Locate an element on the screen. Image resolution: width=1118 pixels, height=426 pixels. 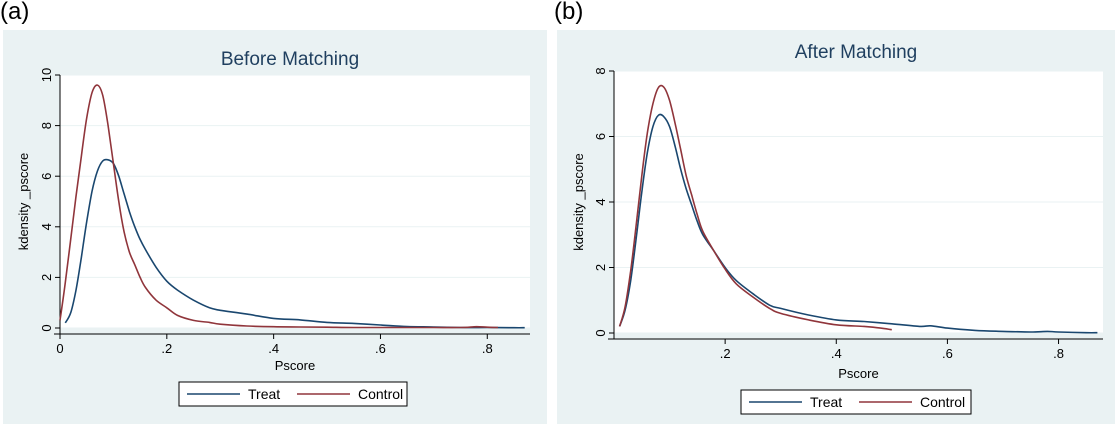
chart-title: Before Matching is located at coordinates (290, 59).